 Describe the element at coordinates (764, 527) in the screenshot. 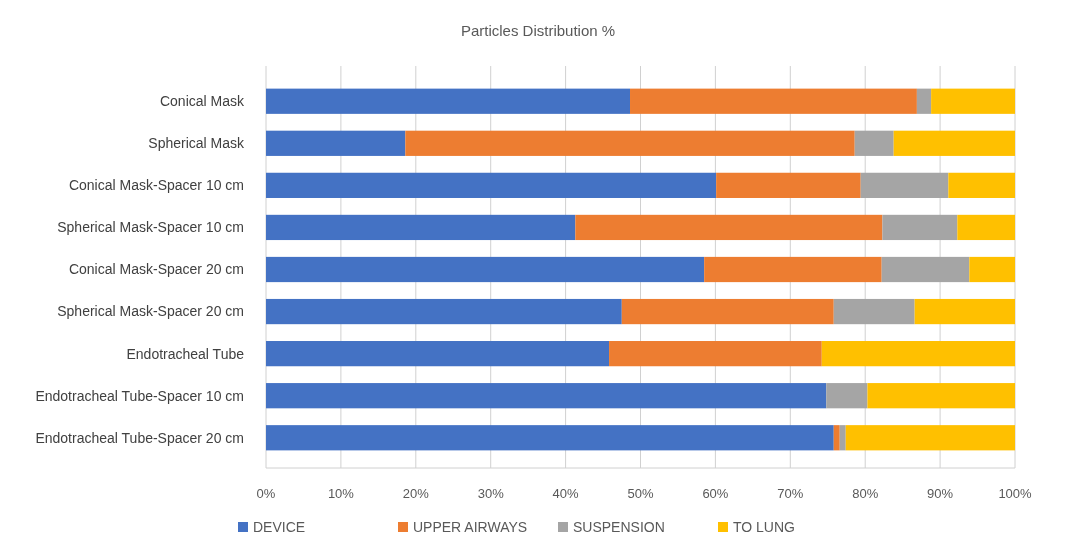

I see `legend-label: TO LUNG` at that location.